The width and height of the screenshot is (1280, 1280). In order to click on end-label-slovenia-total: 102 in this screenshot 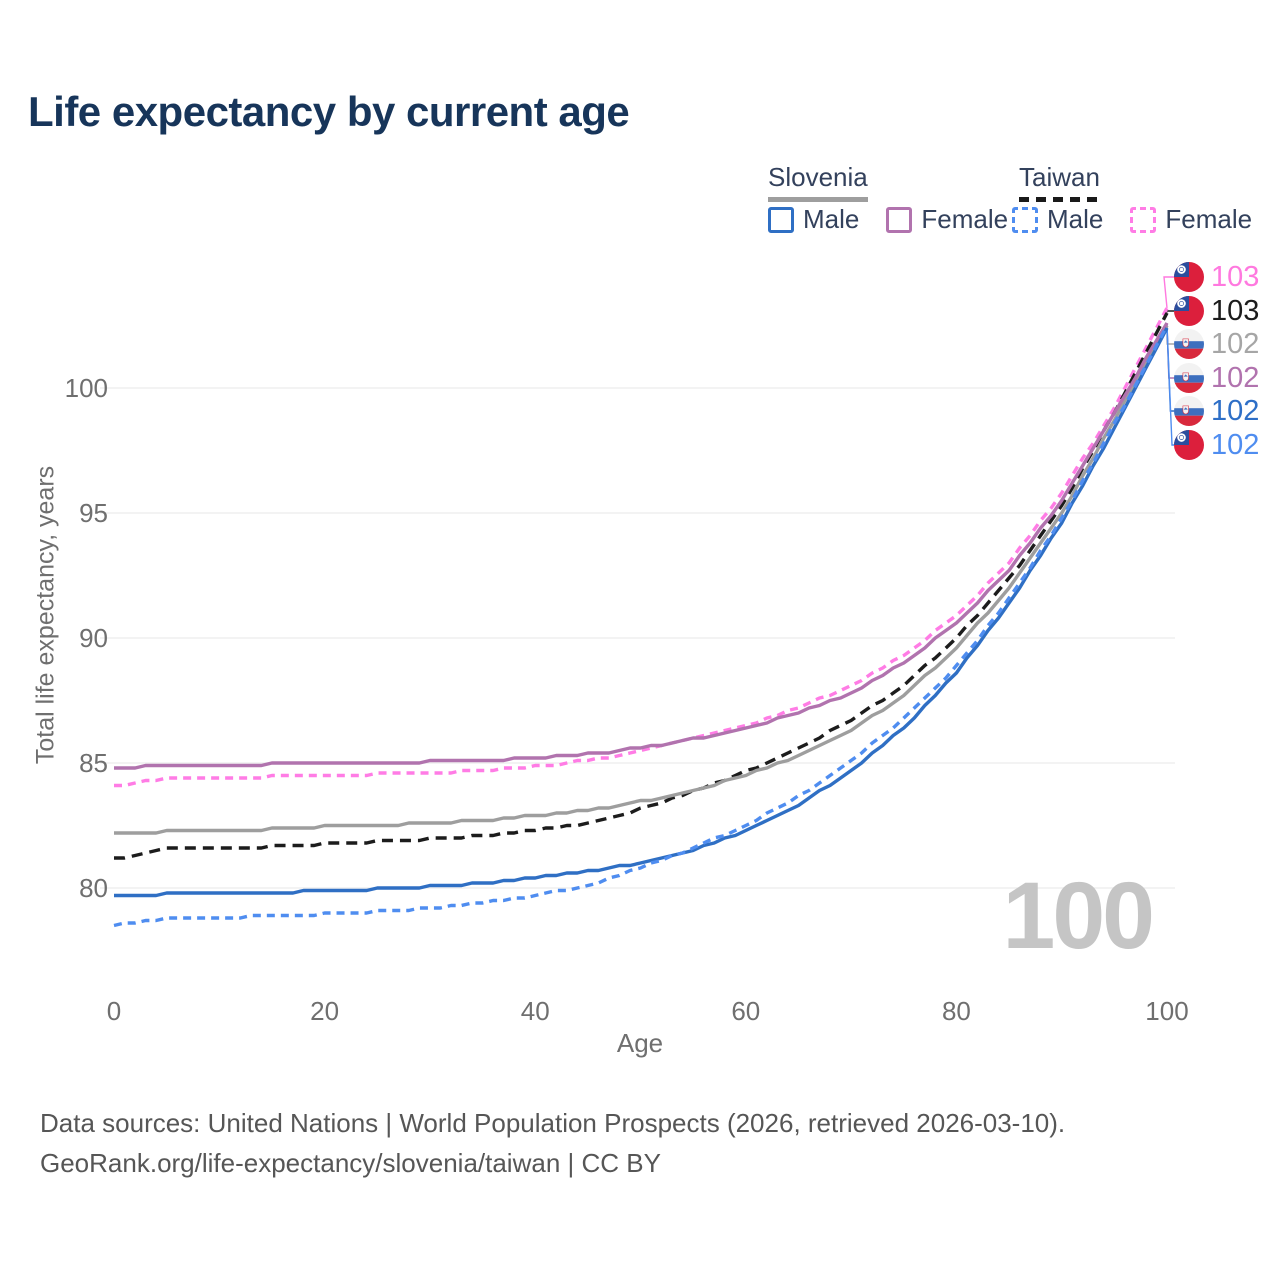, I will do `click(1216, 344)`.